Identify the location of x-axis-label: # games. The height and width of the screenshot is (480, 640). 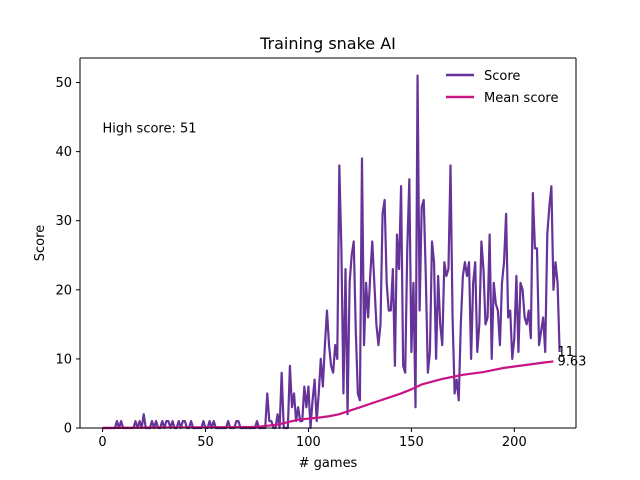
(328, 463).